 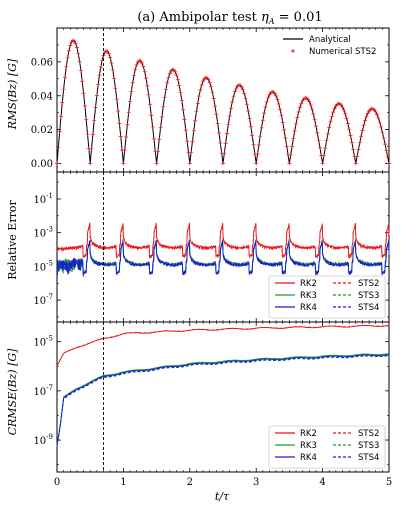 What do you see at coordinates (308, 458) in the screenshot?
I see `legend-label-rk4: RK4` at bounding box center [308, 458].